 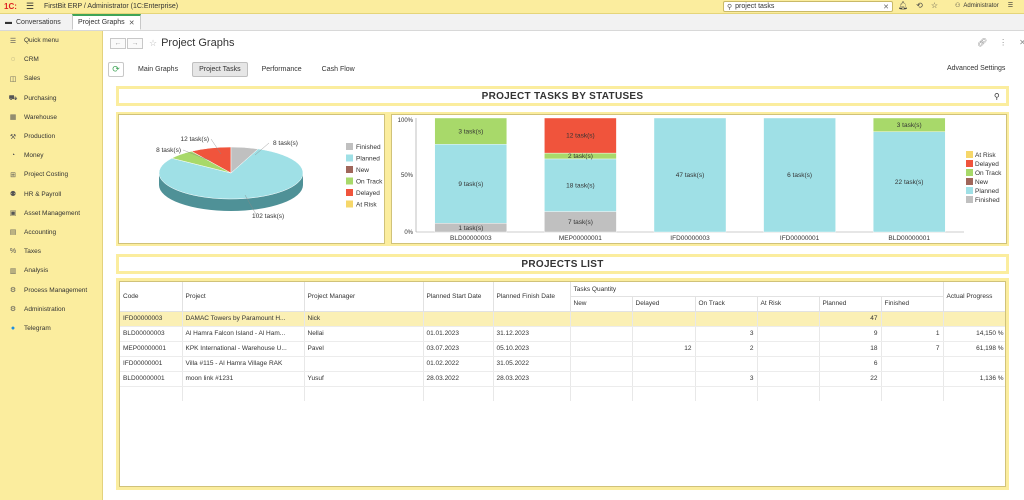 I want to click on bar-value-label: 1 task(s), so click(x=470, y=228).